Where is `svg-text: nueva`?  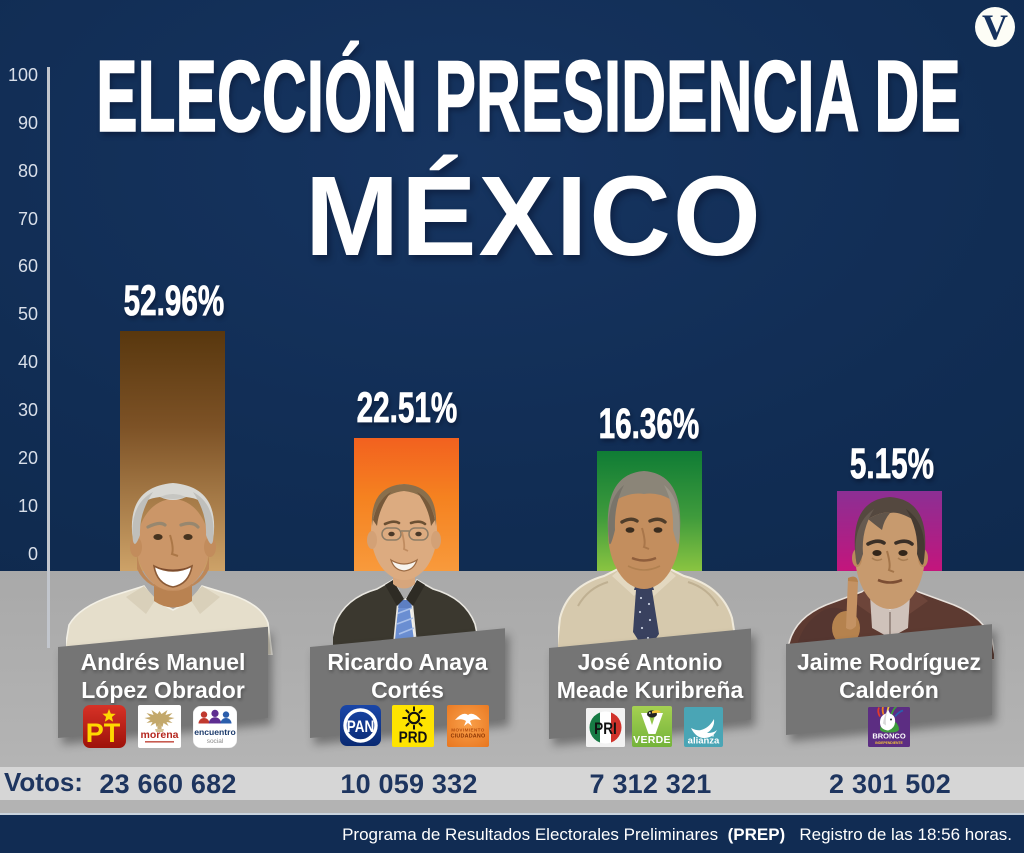 svg-text: nueva is located at coordinates (709, 736).